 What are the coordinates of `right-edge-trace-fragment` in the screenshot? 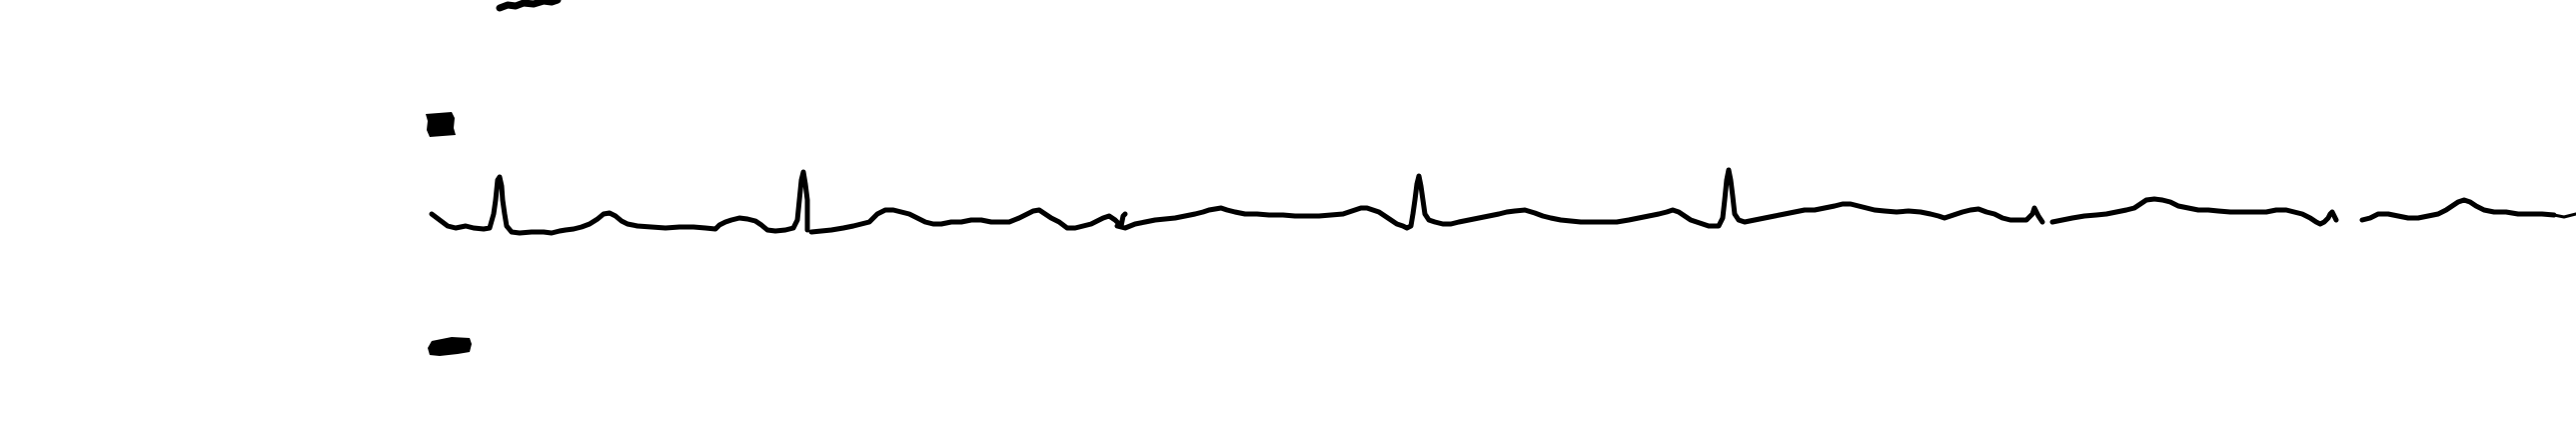 It's located at (2564, 215).